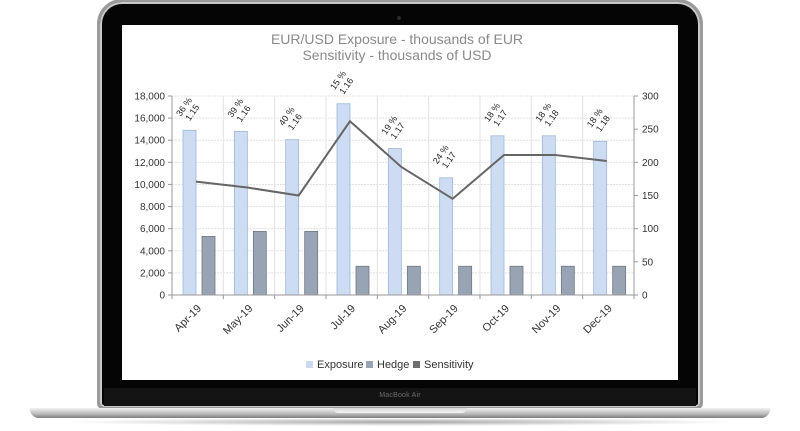  Describe the element at coordinates (496, 319) in the screenshot. I see `x-tick-label: Oct-19` at that location.